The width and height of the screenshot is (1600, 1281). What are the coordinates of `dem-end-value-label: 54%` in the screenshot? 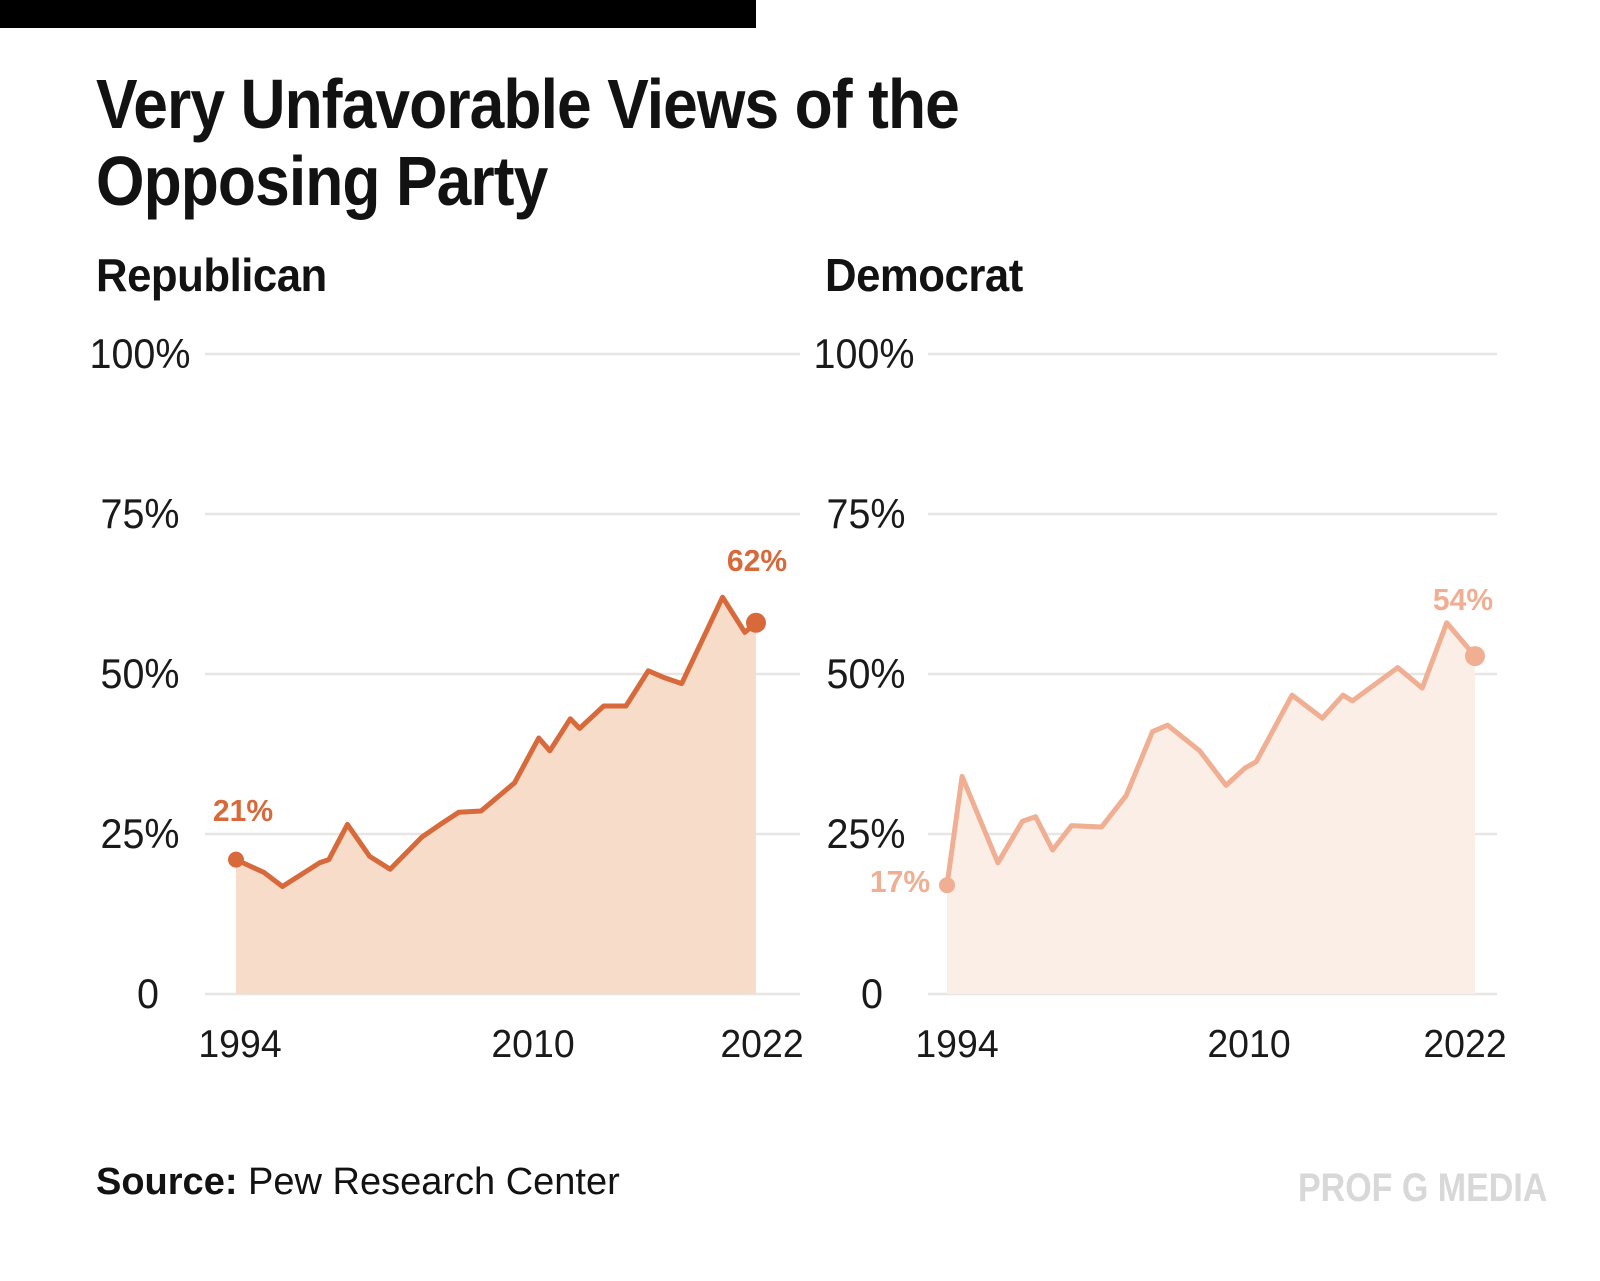 It's located at (1463, 599).